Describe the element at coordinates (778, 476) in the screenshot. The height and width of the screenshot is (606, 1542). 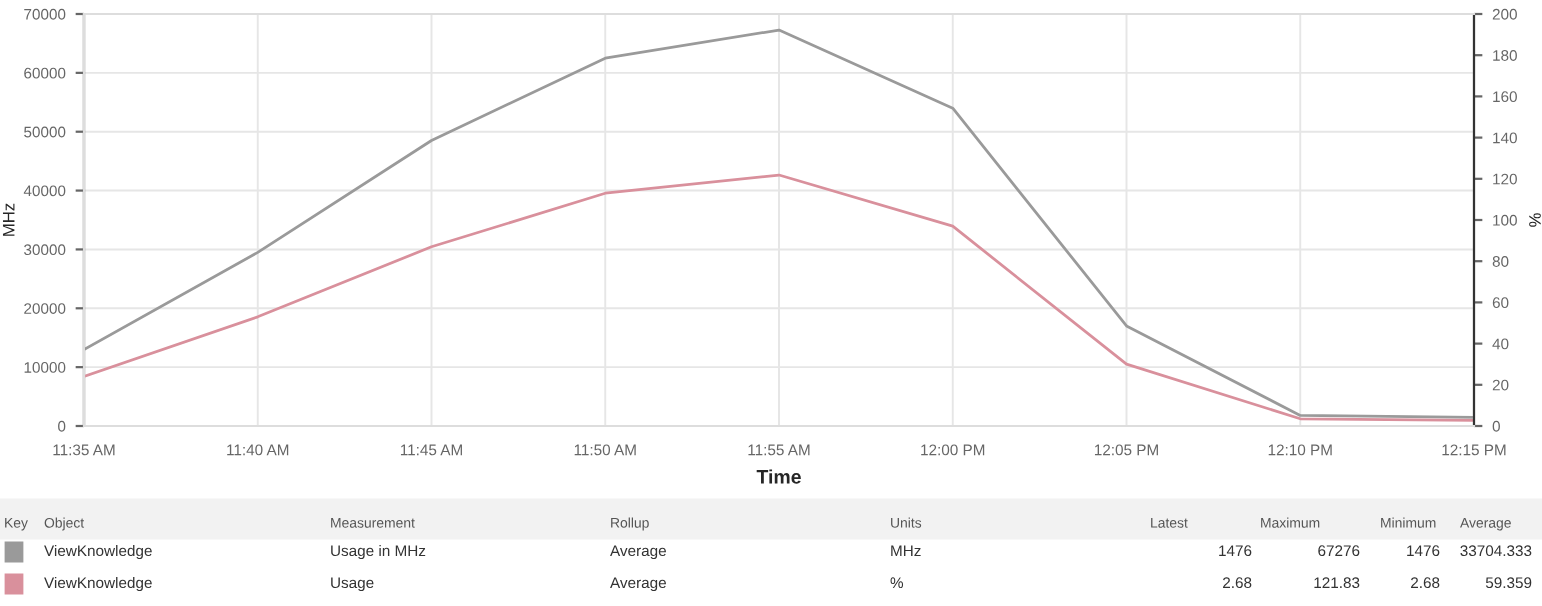
I see `x-axis-title: Time` at that location.